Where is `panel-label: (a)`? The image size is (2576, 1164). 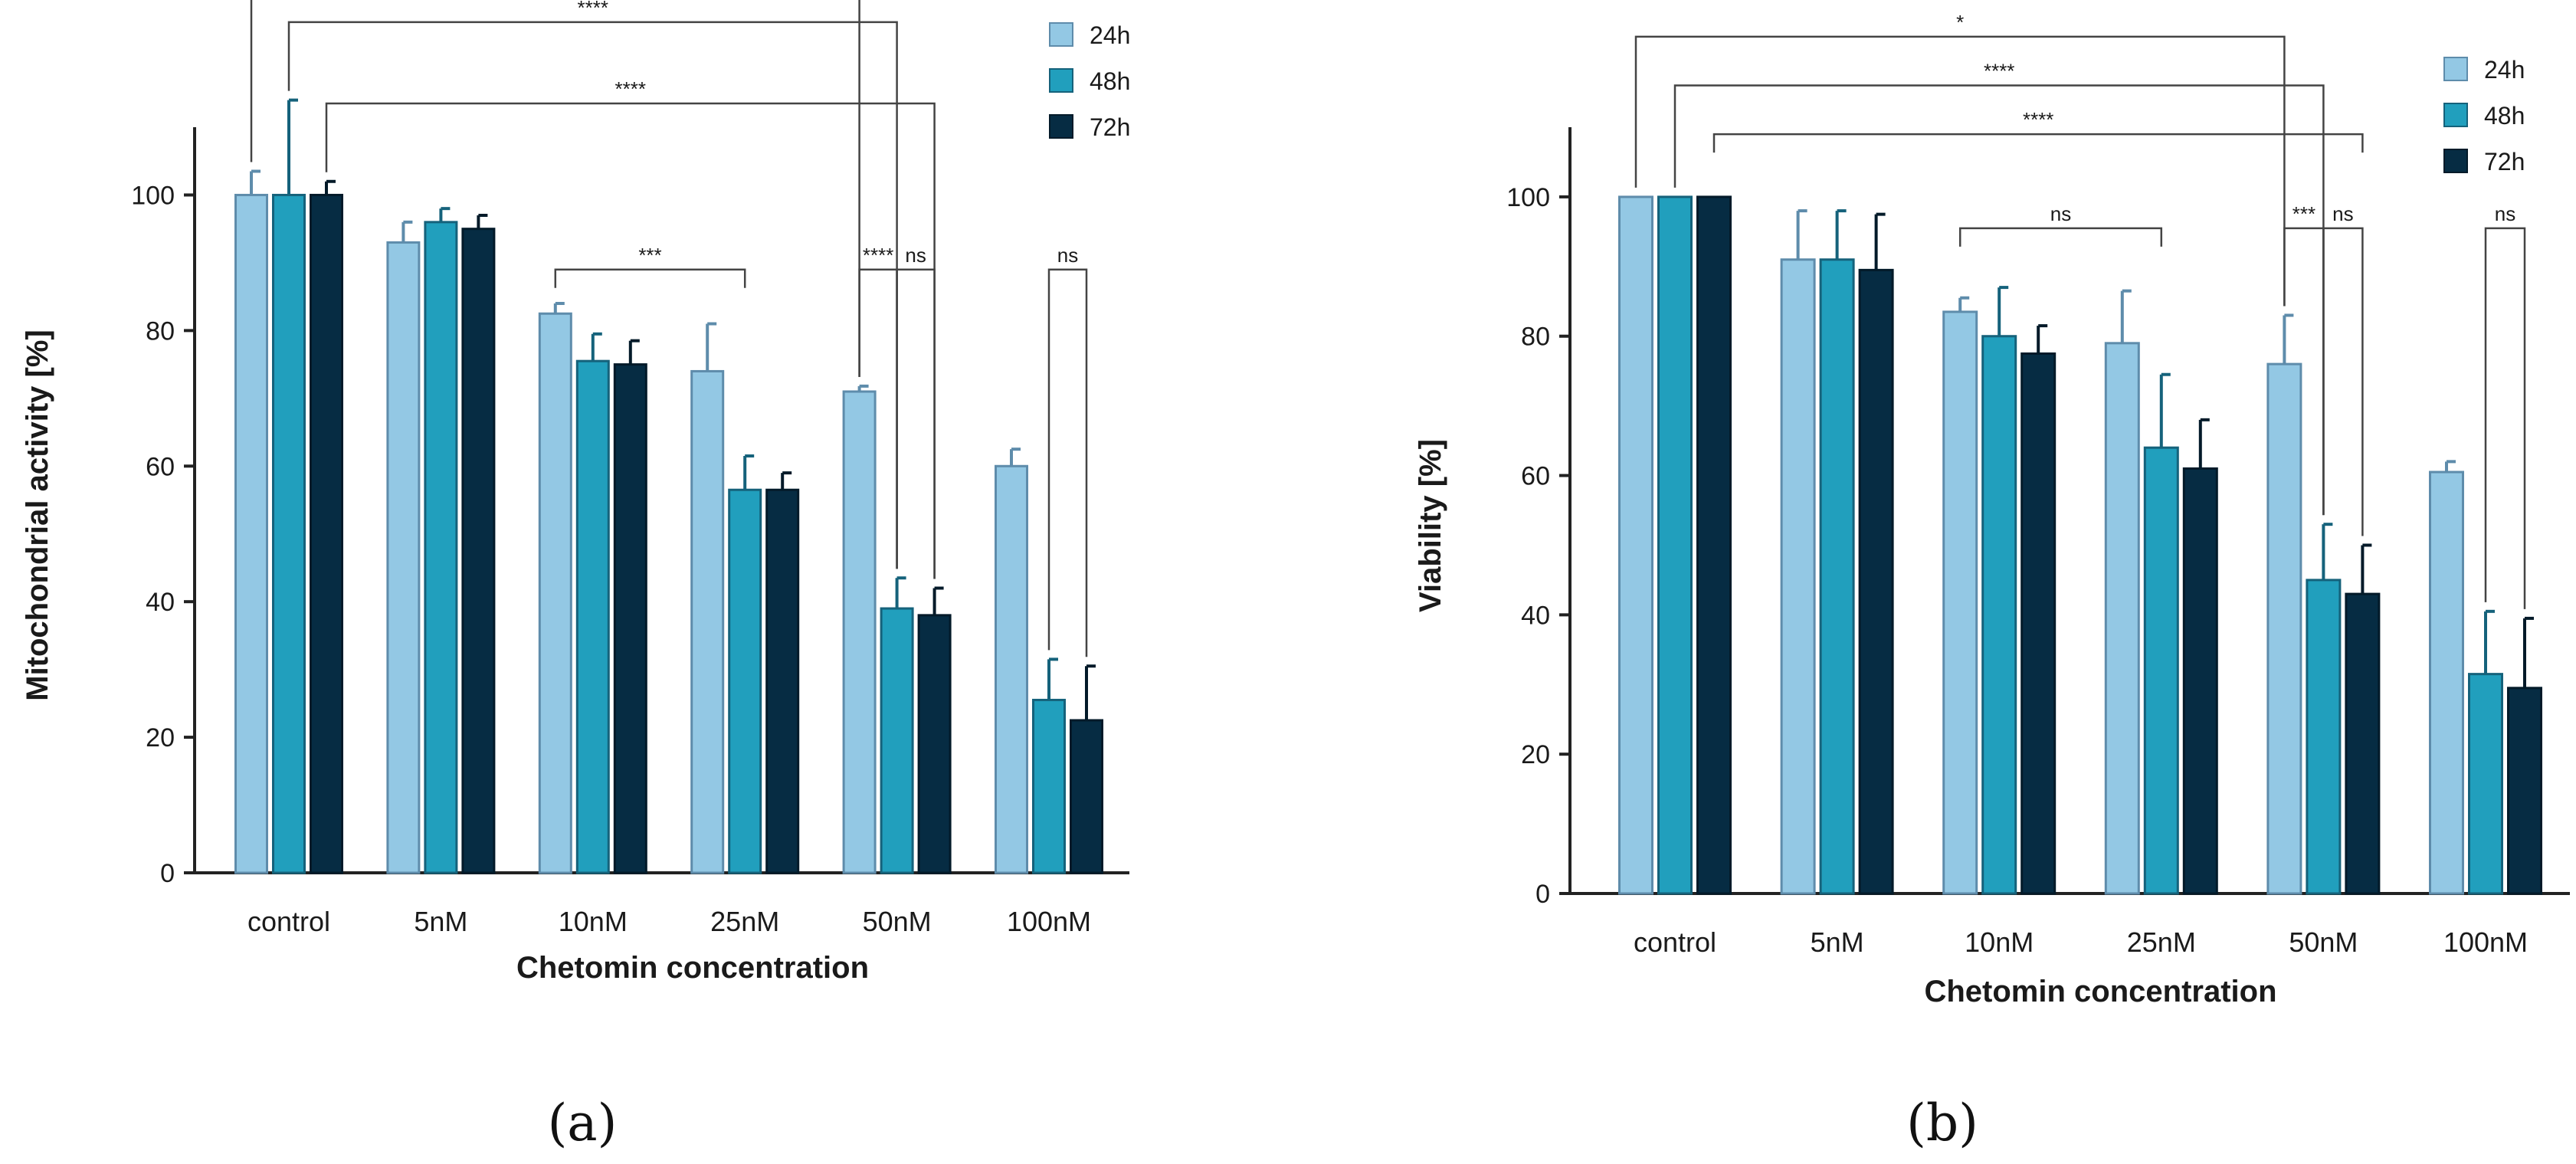
panel-label: (a) is located at coordinates (583, 1123).